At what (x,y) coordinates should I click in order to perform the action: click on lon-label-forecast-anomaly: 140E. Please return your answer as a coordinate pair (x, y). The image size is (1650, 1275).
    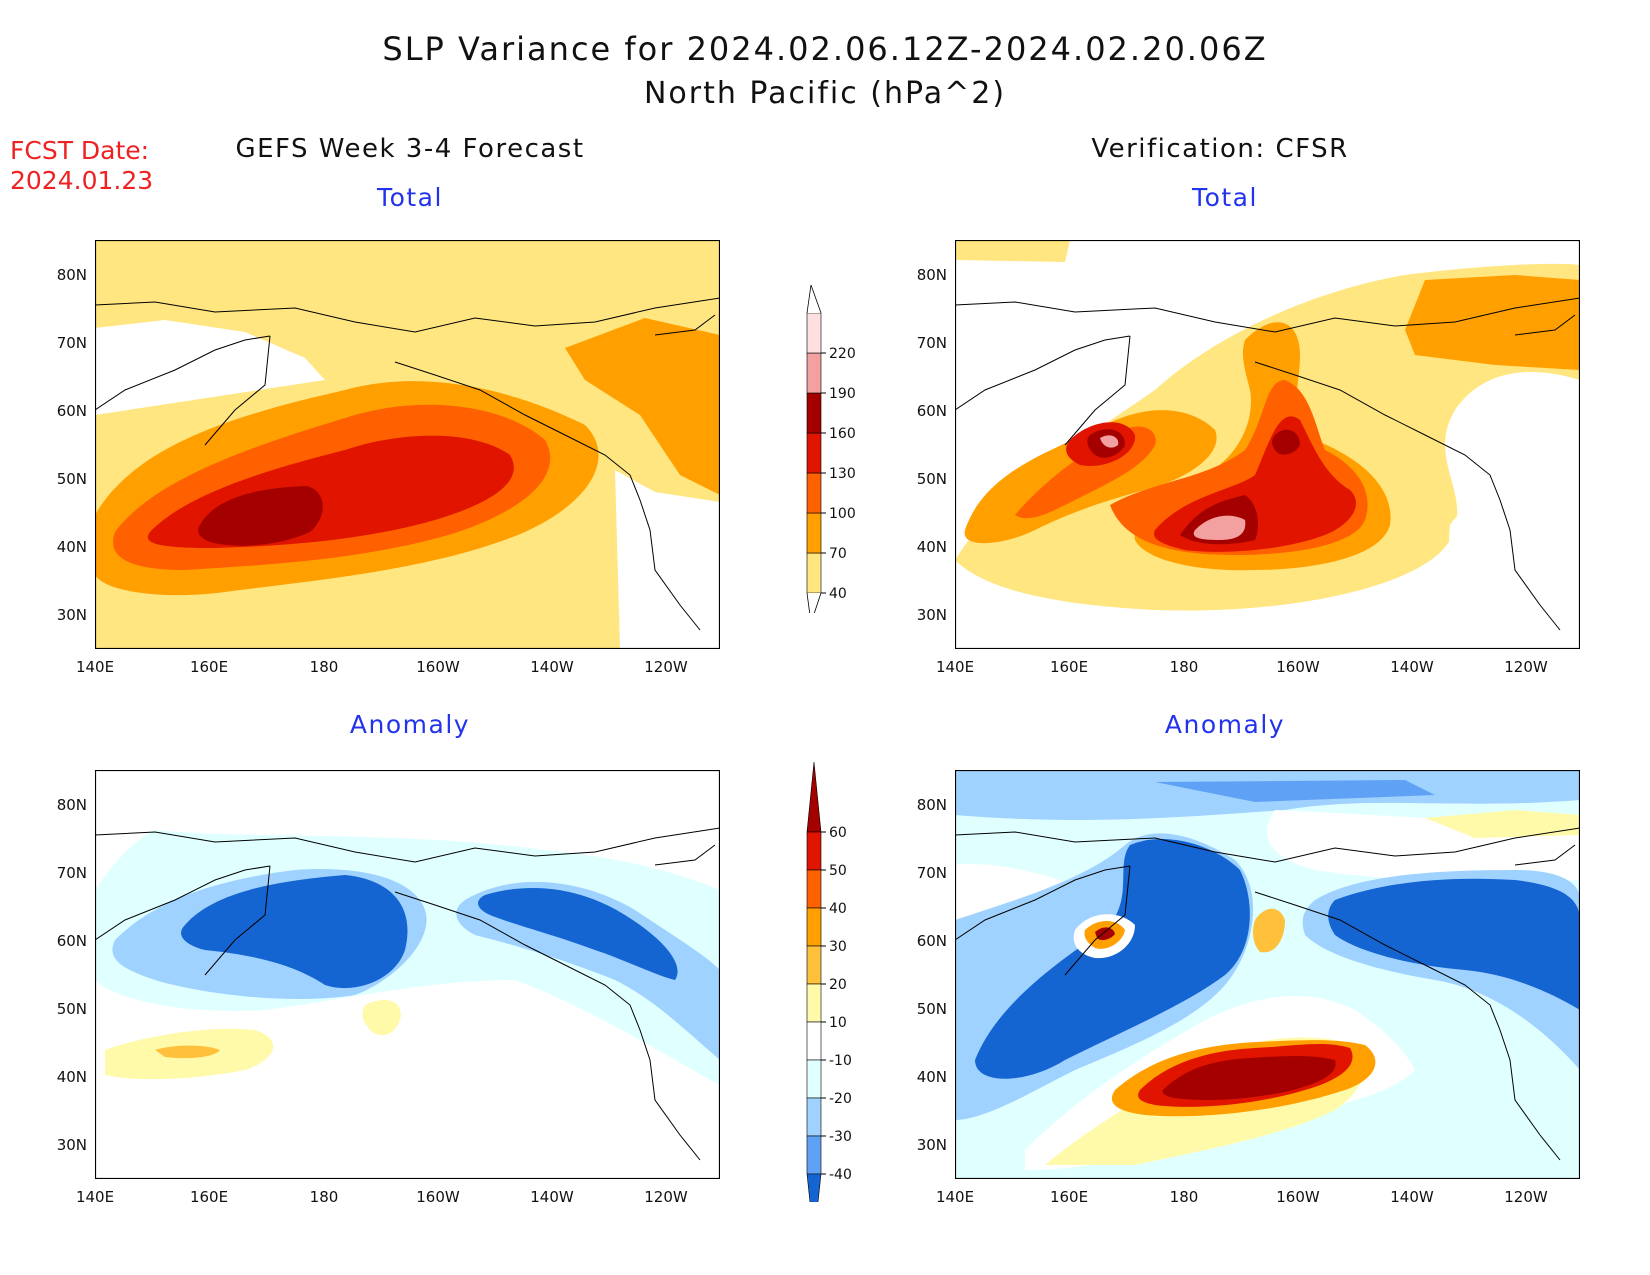
    Looking at the image, I should click on (95, 1197).